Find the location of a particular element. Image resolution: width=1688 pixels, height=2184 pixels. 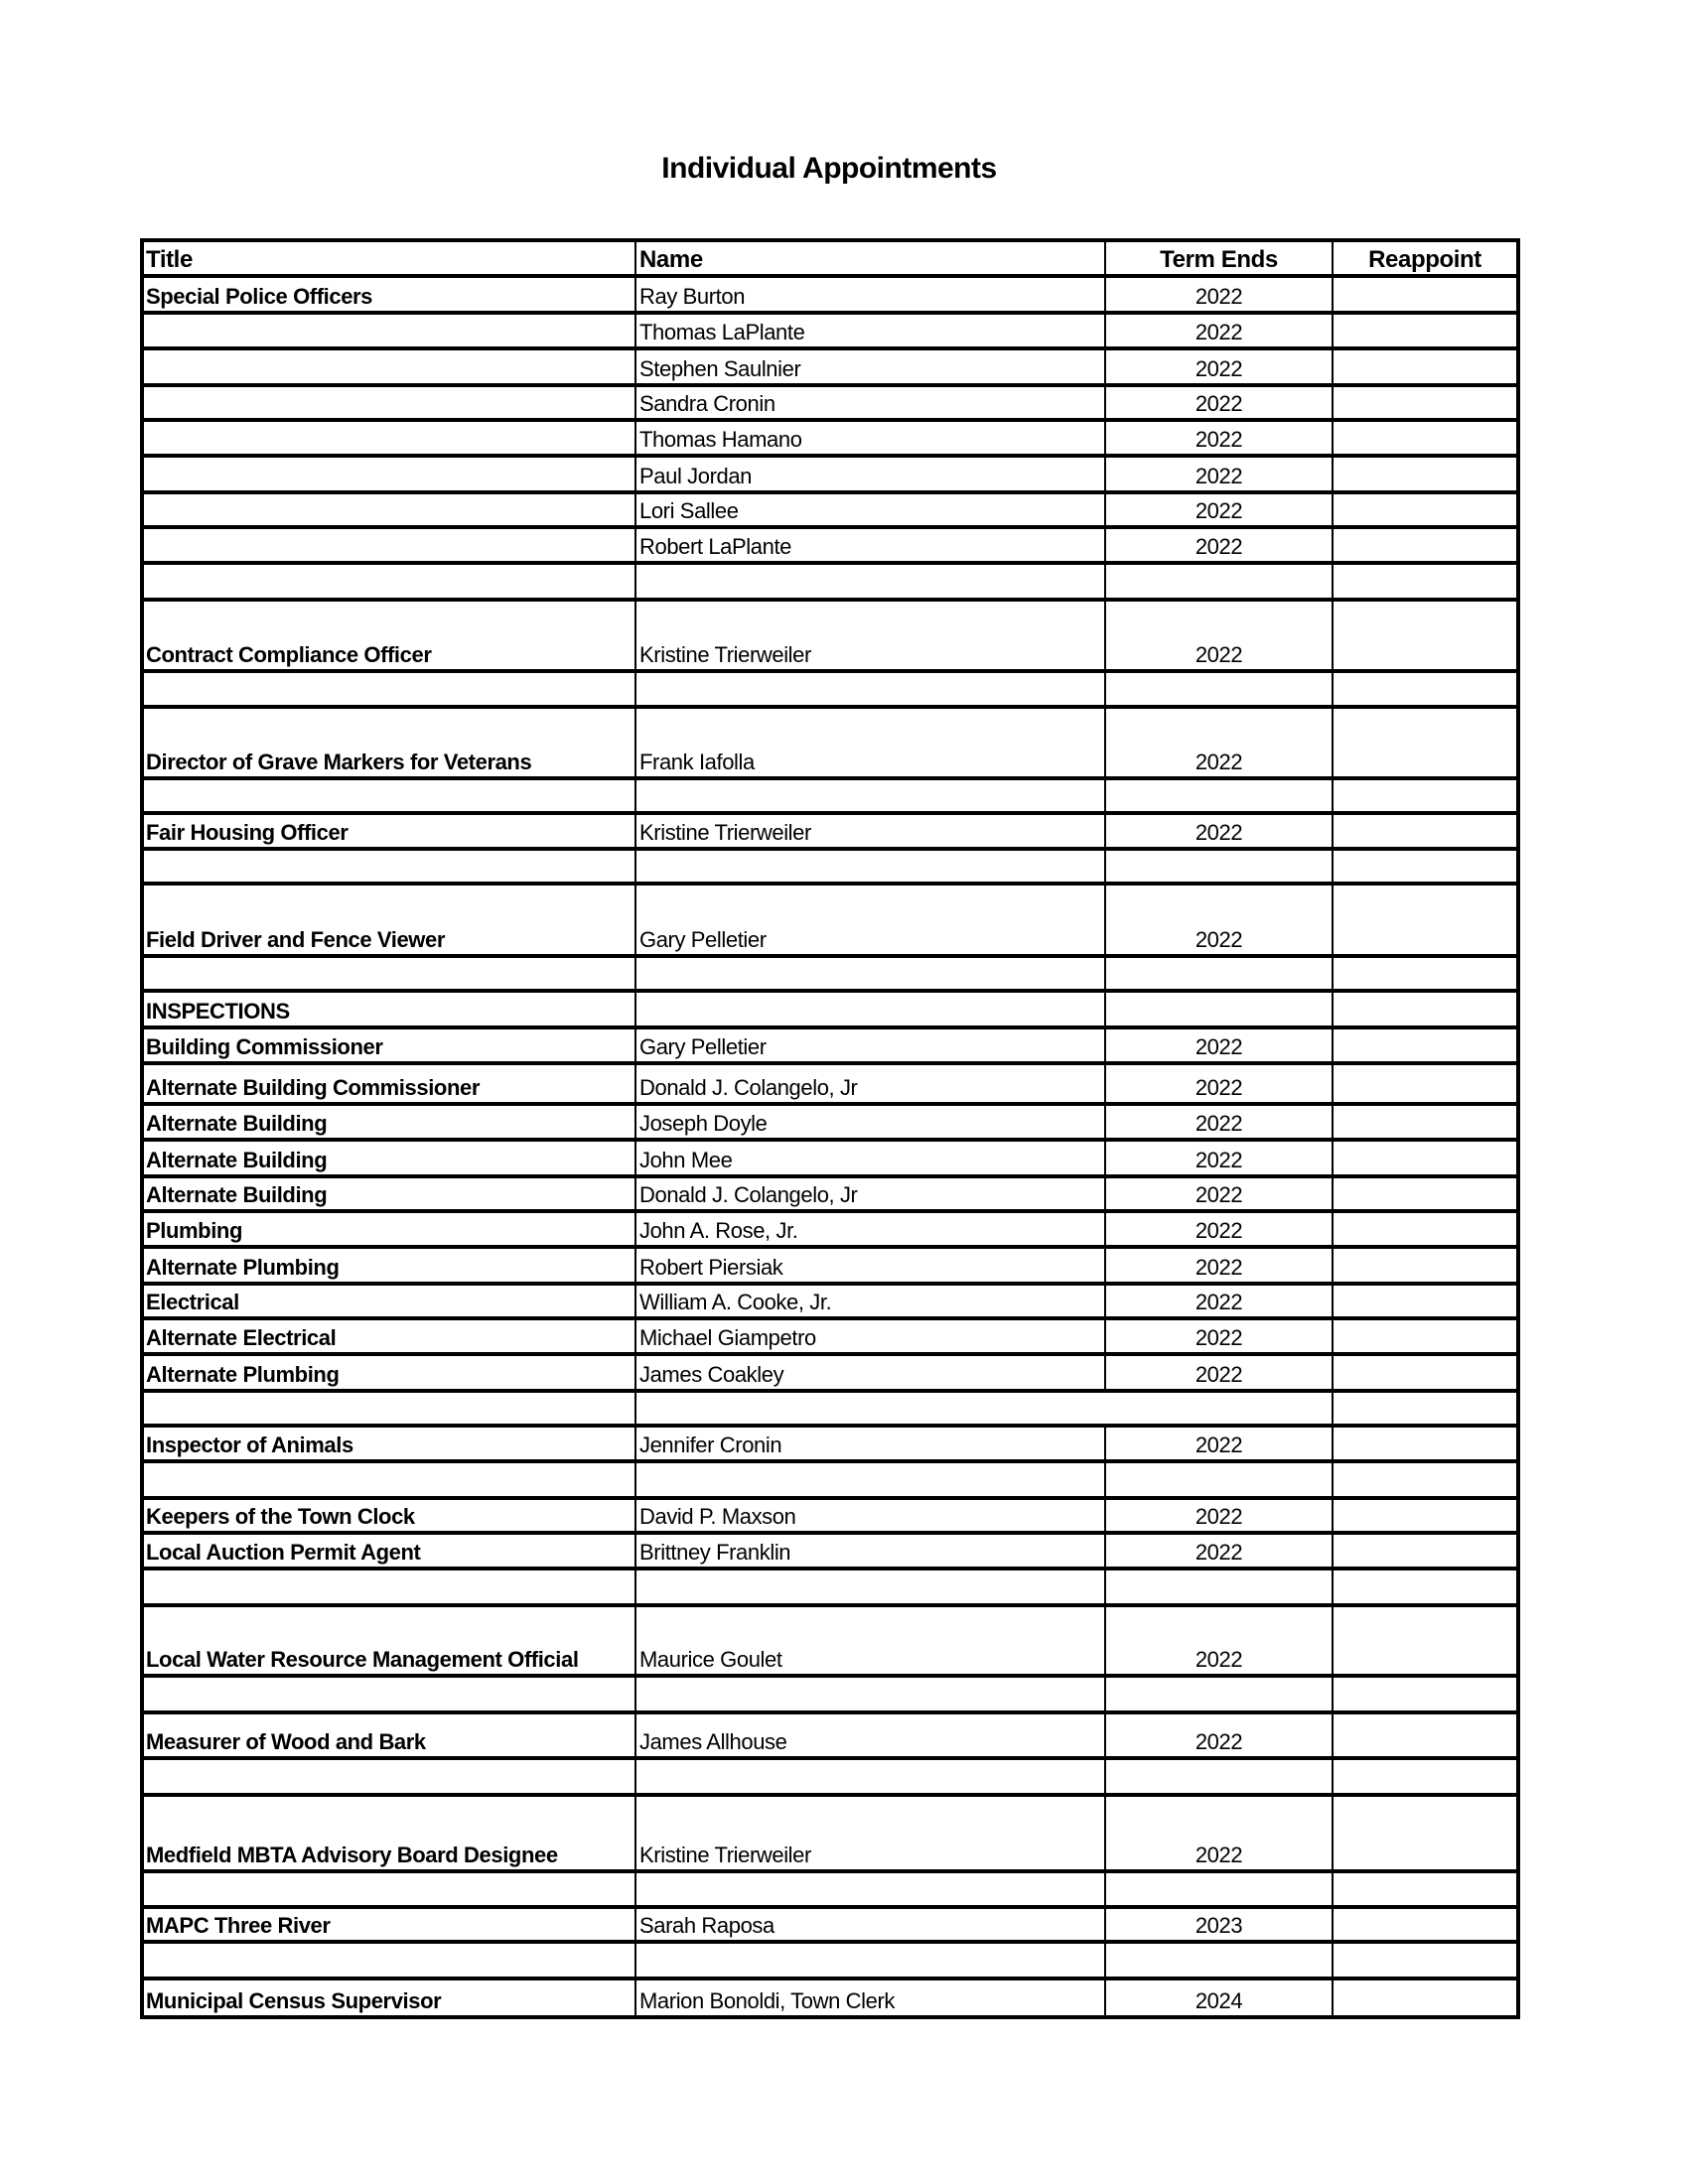

name-cell: Paul Jordan is located at coordinates (869, 474).